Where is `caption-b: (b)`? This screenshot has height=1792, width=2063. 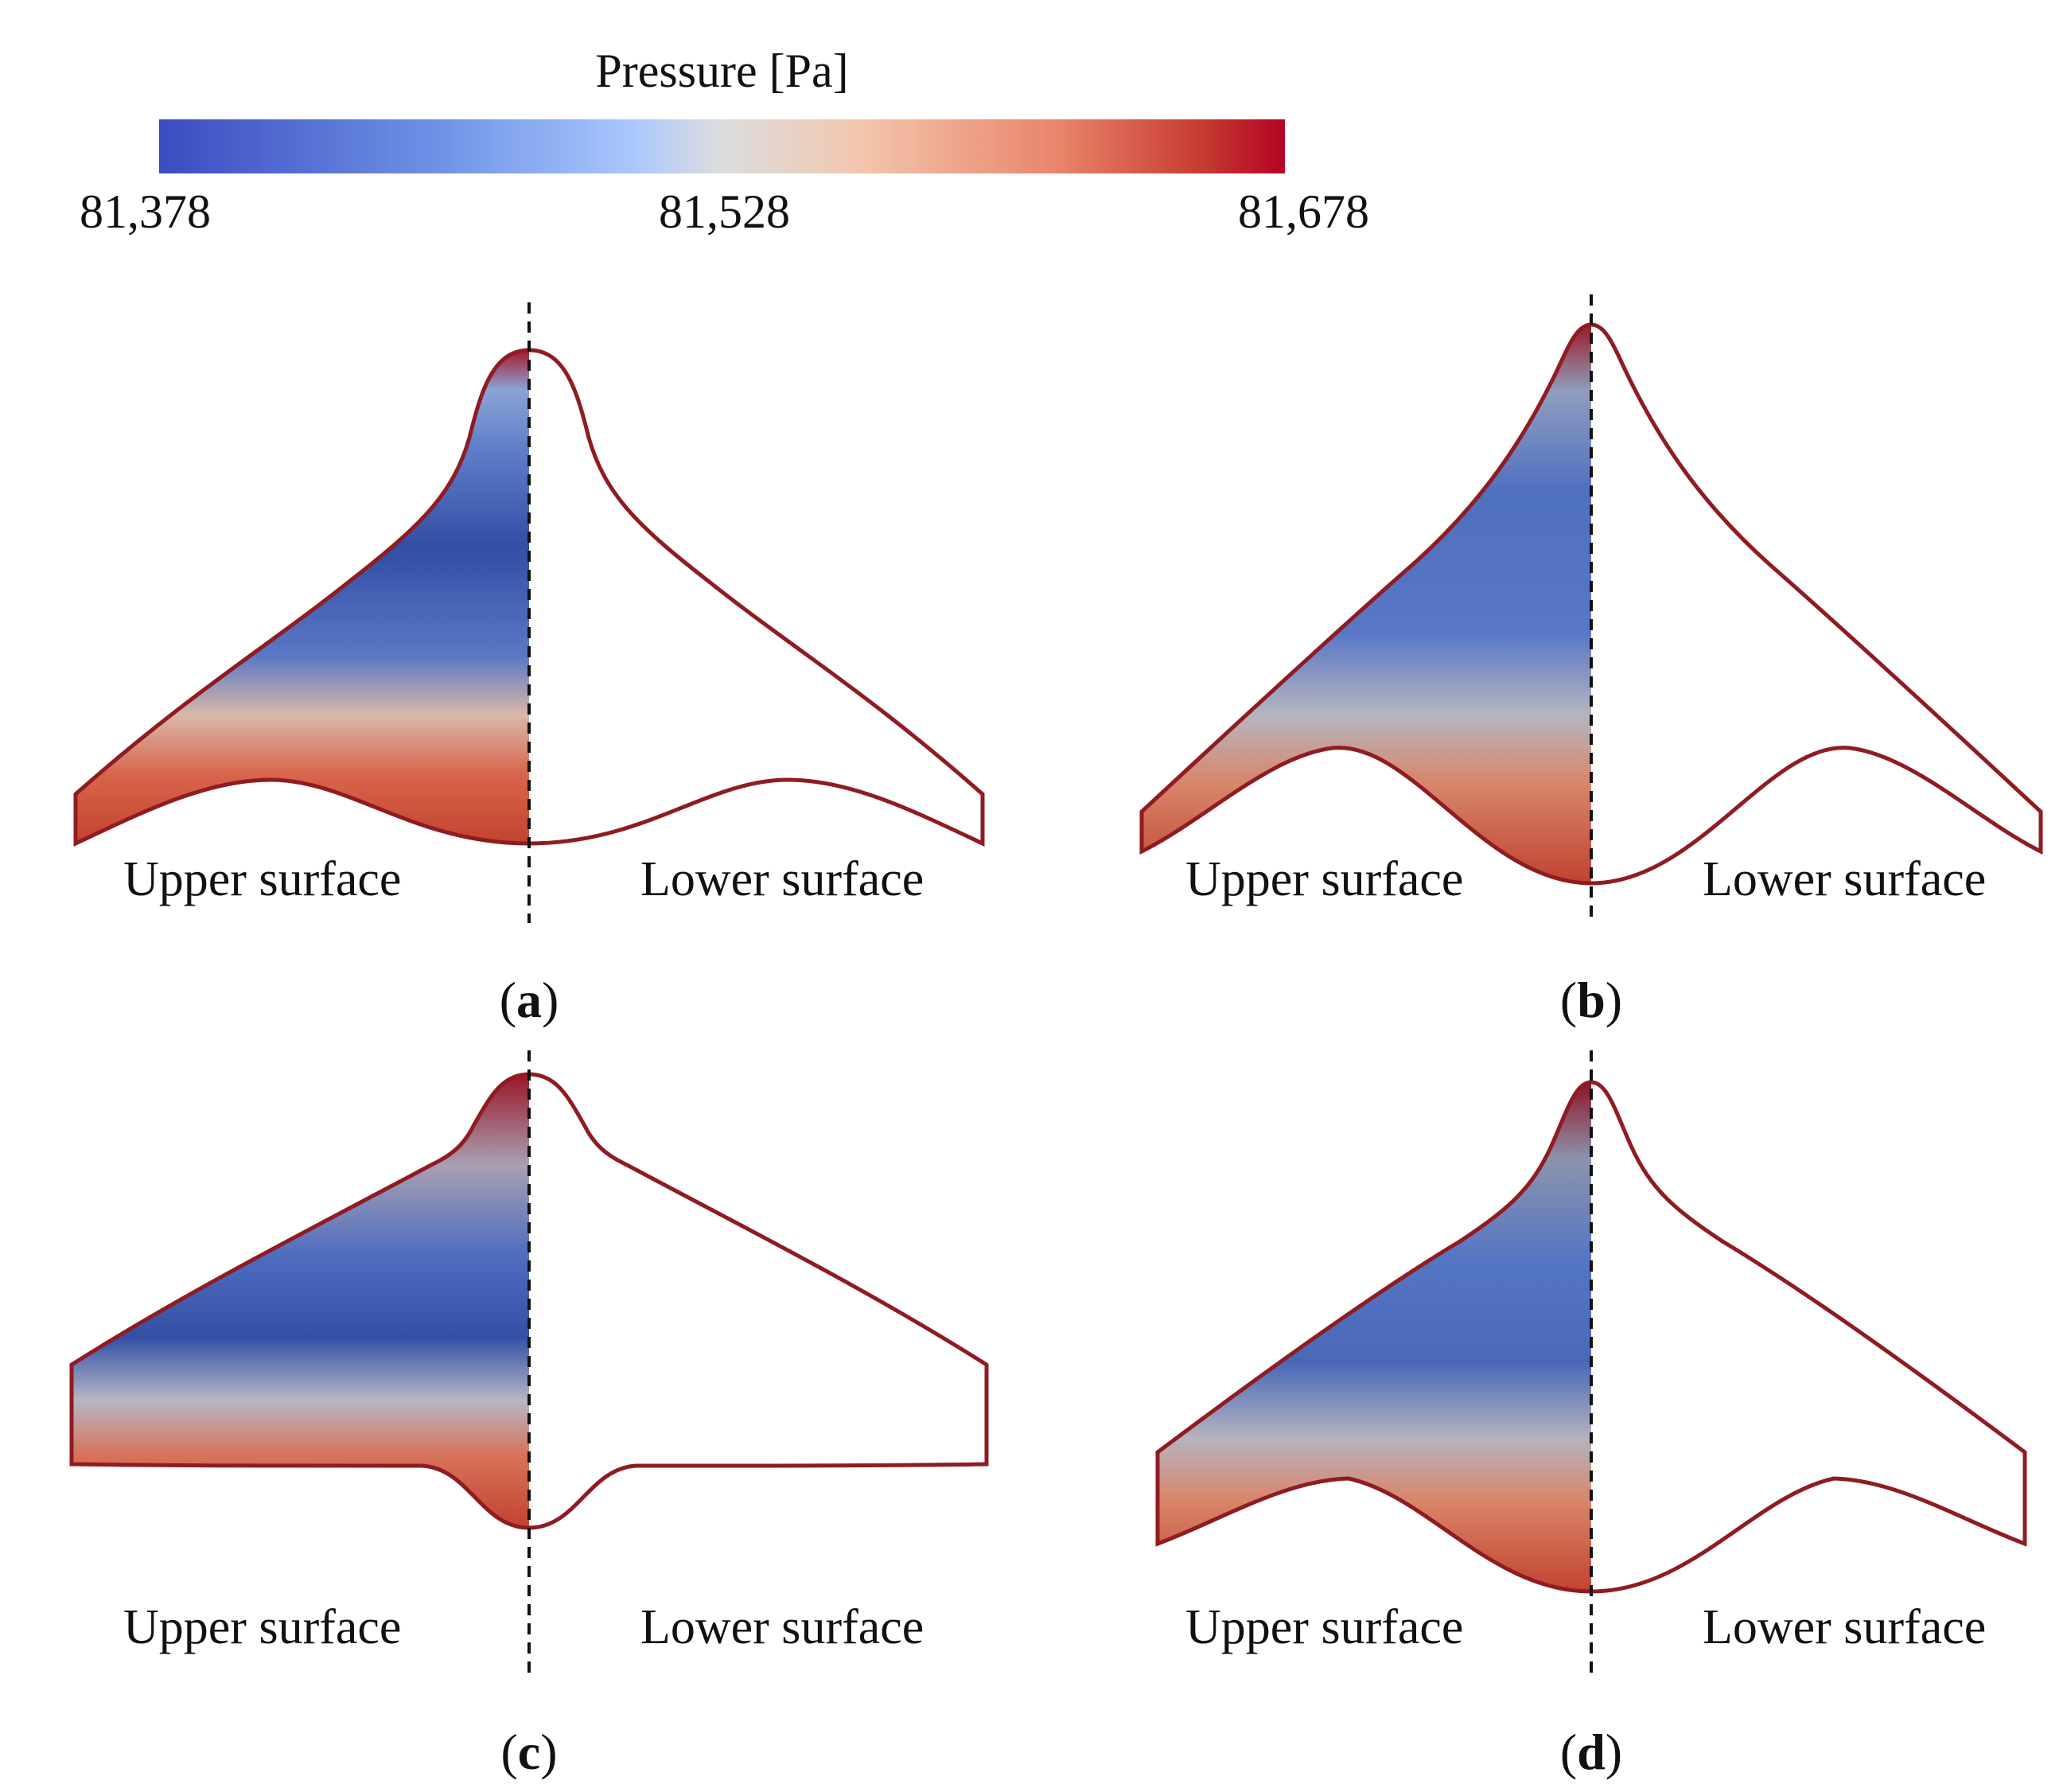
caption-b: (b) is located at coordinates (1591, 1000).